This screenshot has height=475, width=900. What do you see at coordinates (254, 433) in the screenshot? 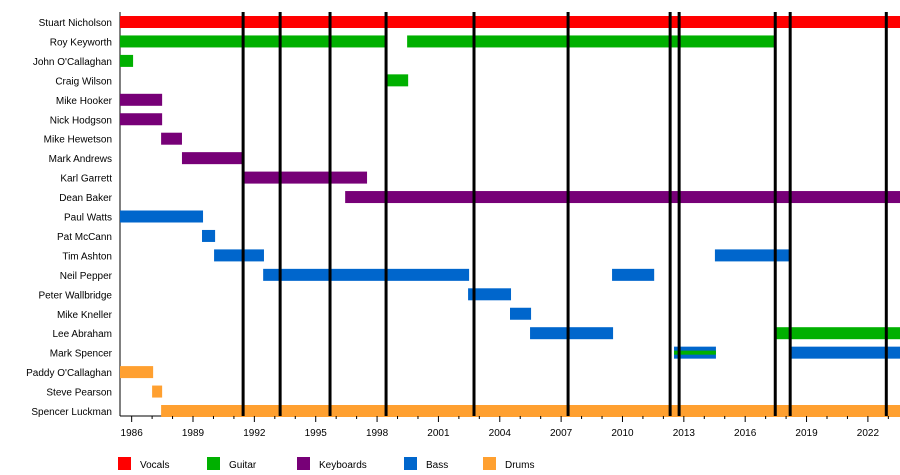
I see `x-tick-label: 1992` at bounding box center [254, 433].